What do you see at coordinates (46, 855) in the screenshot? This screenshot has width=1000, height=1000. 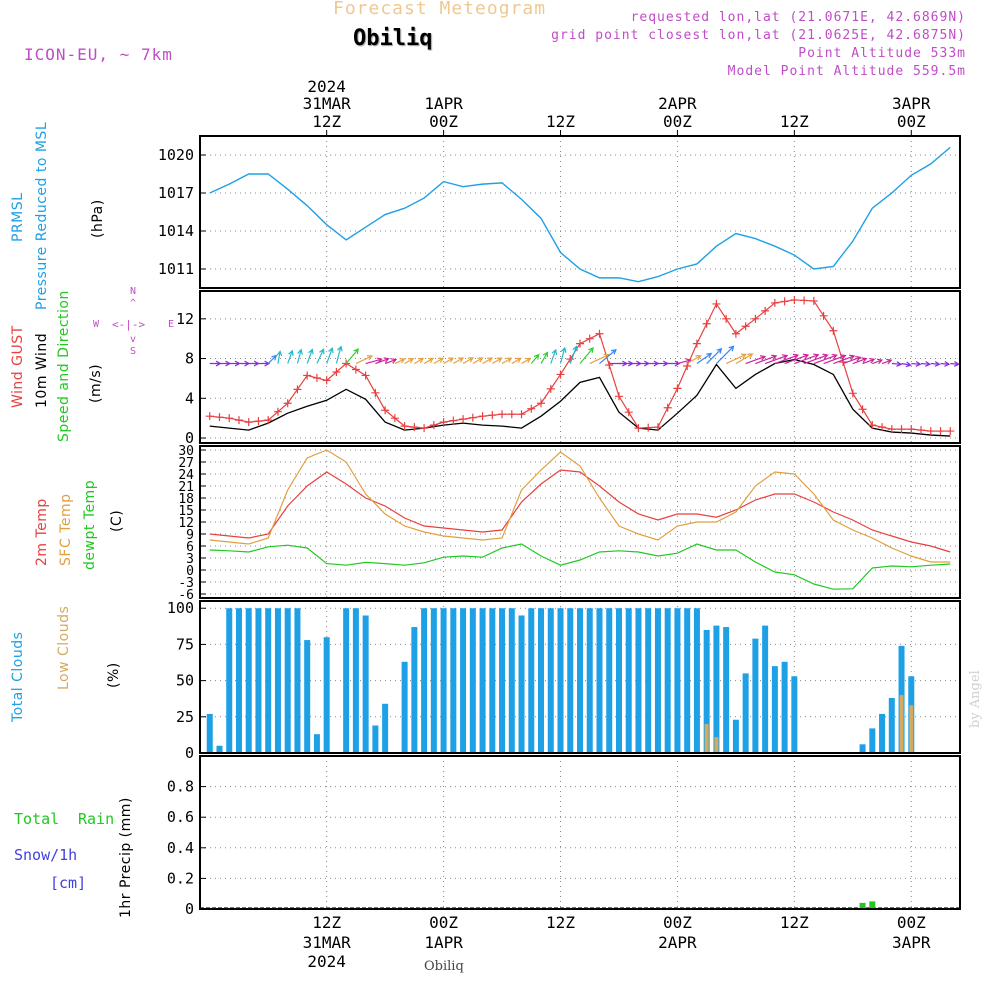 I see `snow-label: Snow/1h` at bounding box center [46, 855].